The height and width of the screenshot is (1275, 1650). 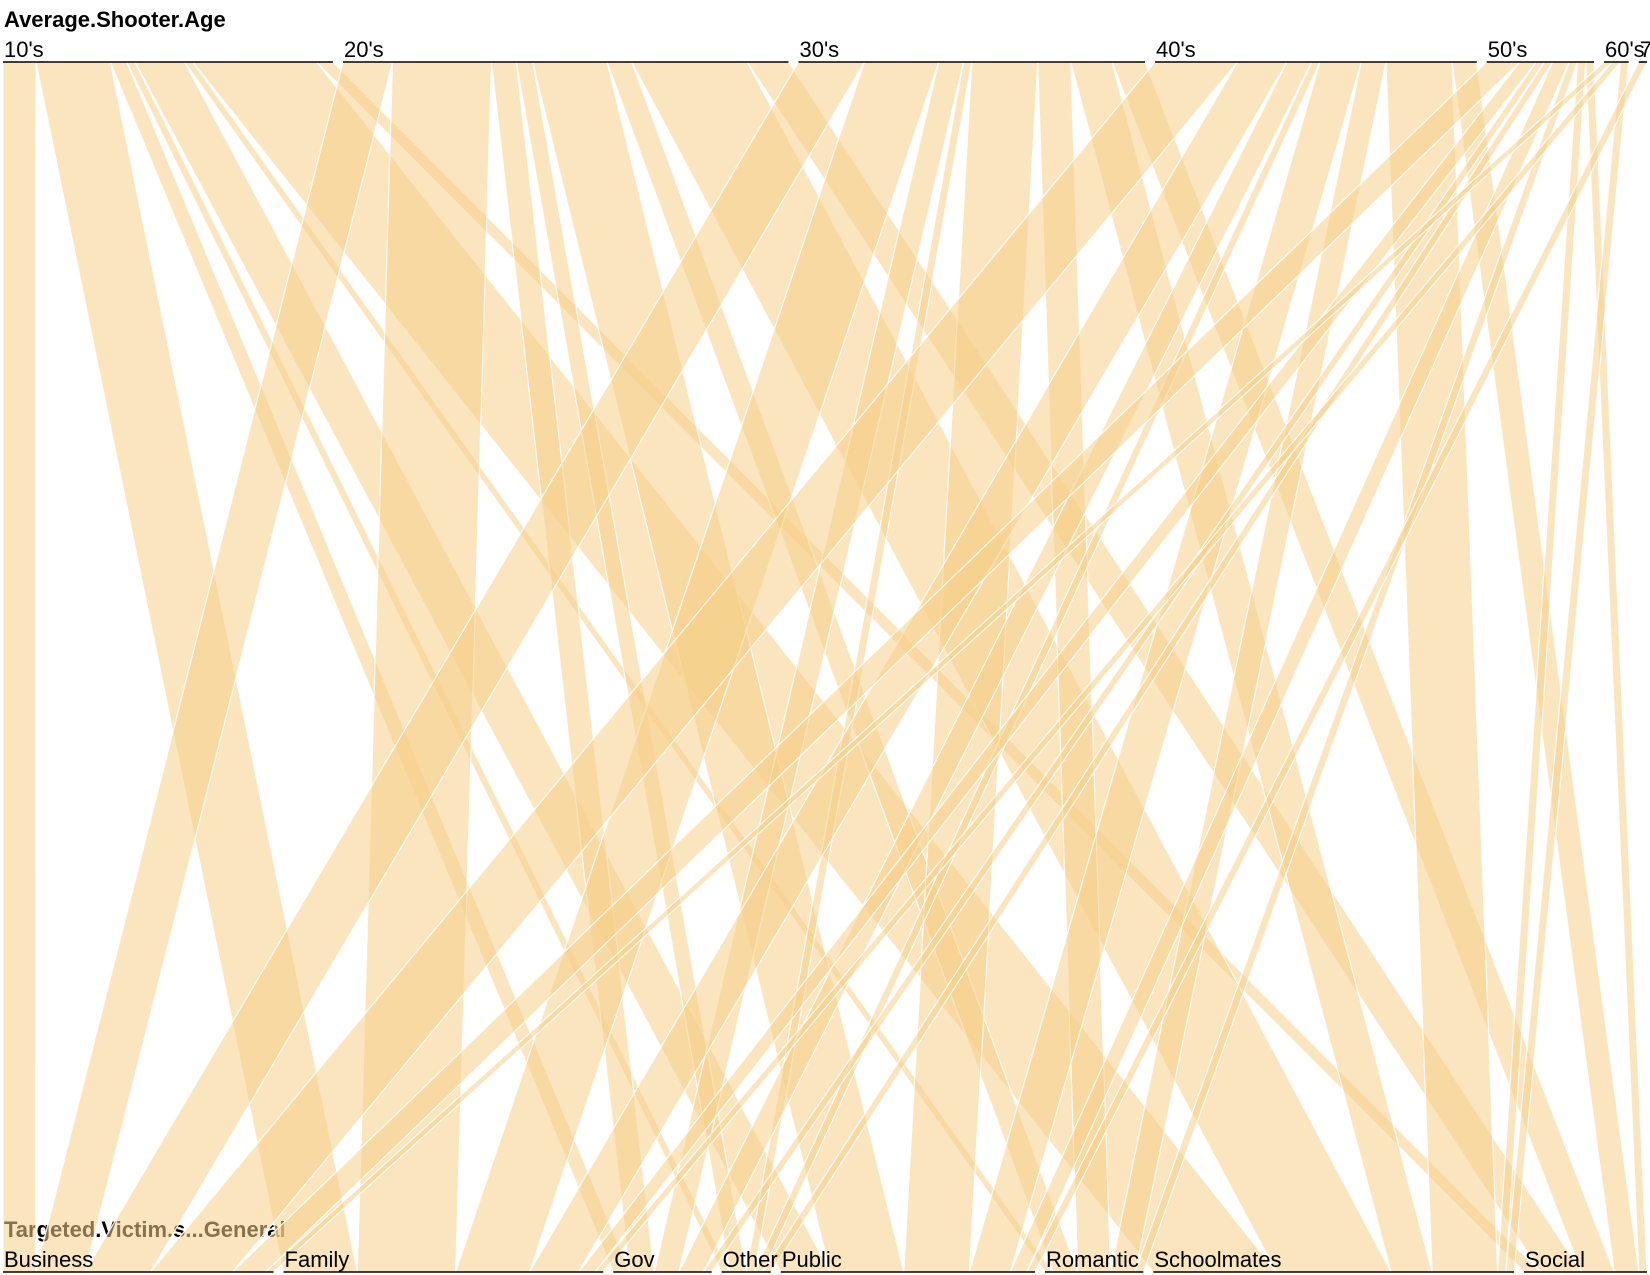 I want to click on category-label: Schoolmates, so click(x=1217, y=1259).